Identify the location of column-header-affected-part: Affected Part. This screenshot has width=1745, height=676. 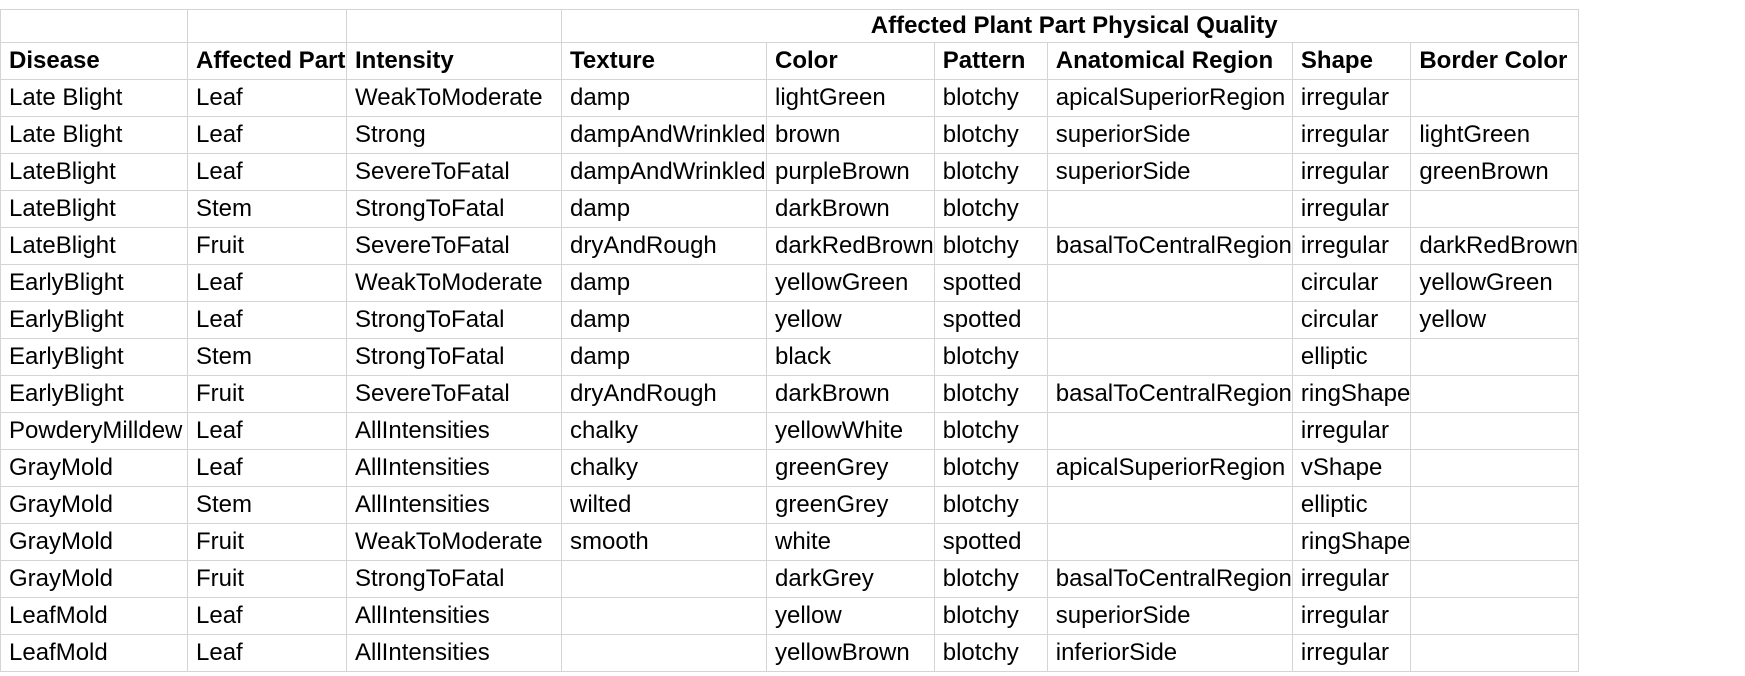
(267, 61).